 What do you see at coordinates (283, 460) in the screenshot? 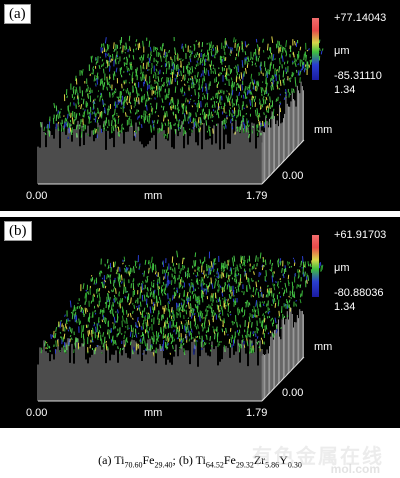
I see `caption-b-y: Y` at bounding box center [283, 460].